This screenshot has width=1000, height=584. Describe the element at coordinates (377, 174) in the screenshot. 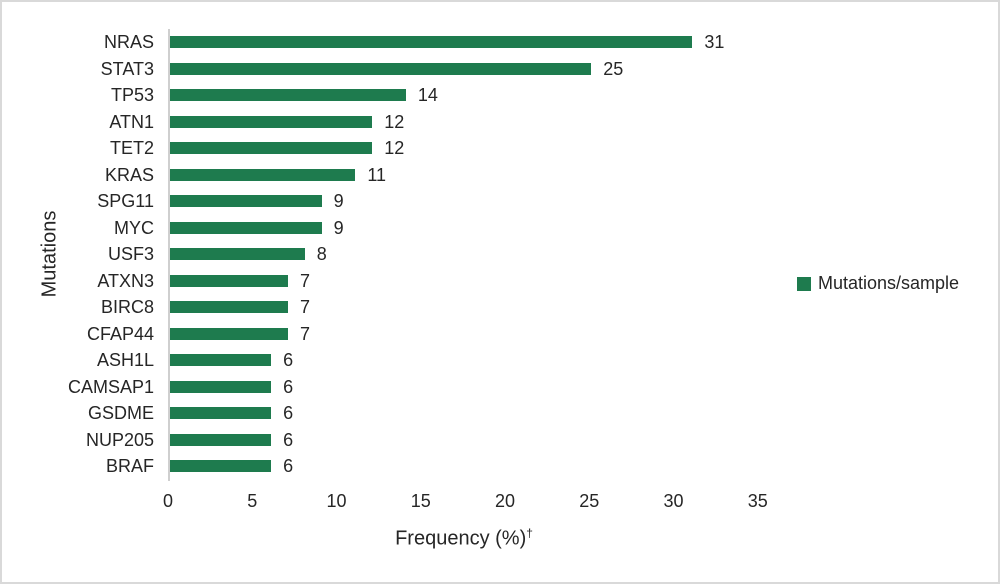

I see `value-label: 11` at that location.